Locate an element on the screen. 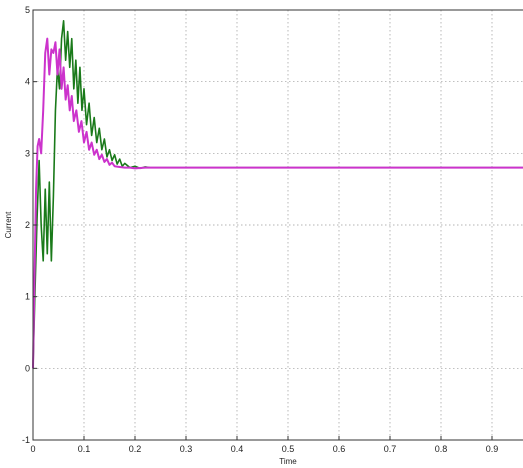 The image size is (523, 468). y-tick-label: -1 is located at coordinates (26, 440).